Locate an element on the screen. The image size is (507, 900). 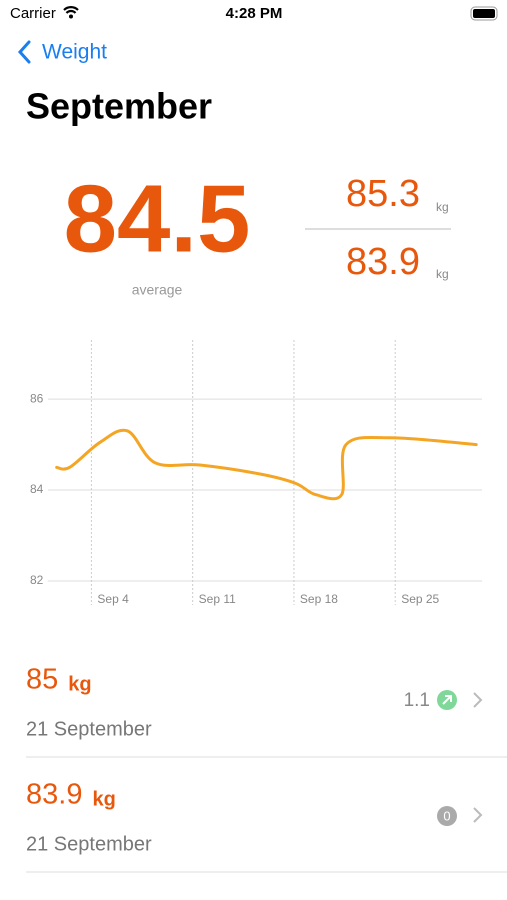
back-button: Weight is located at coordinates (74, 52).